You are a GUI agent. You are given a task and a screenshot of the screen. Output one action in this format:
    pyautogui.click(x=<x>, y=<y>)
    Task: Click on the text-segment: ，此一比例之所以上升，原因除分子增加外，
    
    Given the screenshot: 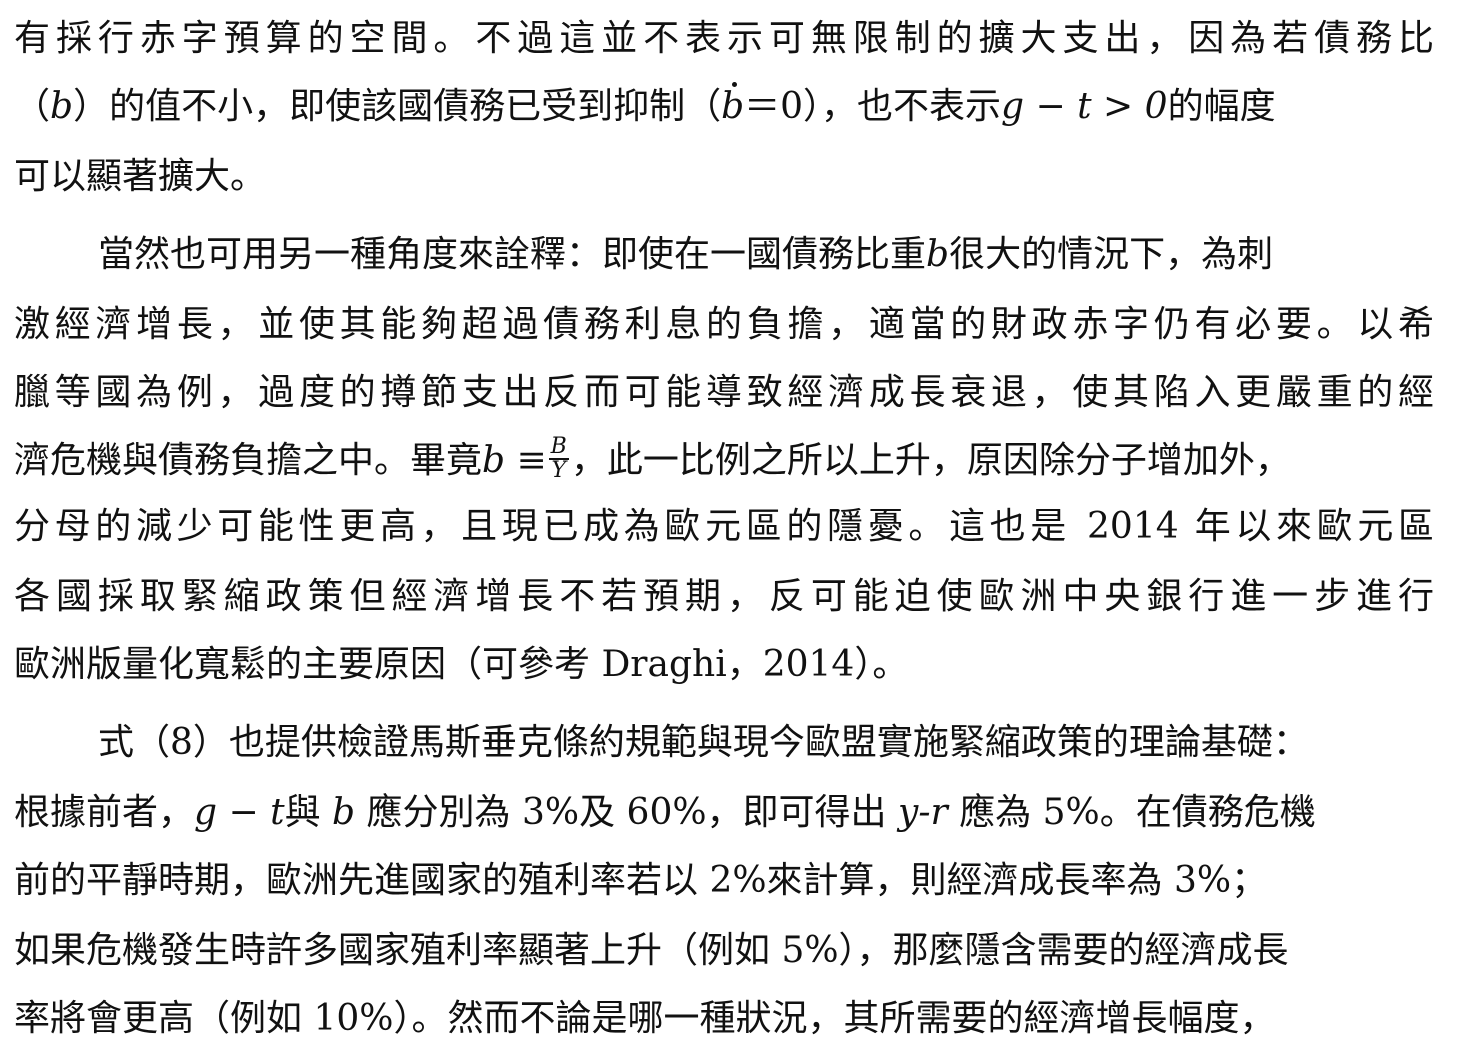 What is the action you would take?
    pyautogui.click(x=930, y=460)
    